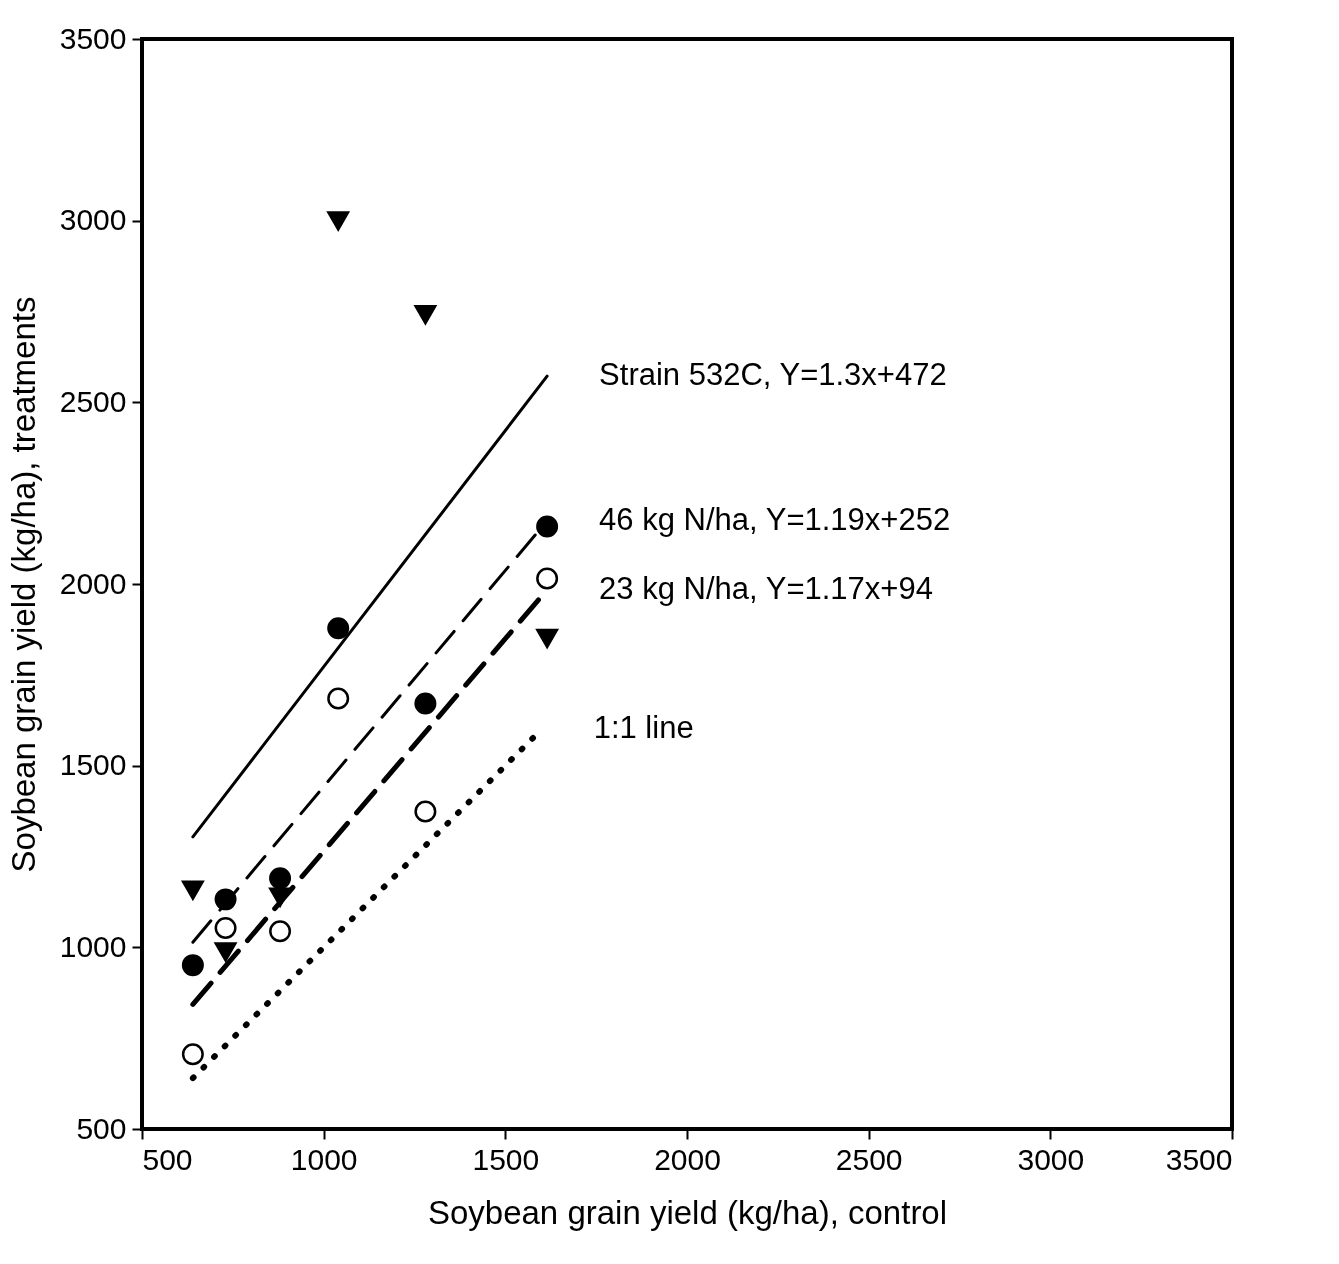 The image size is (1339, 1264). I want to click on y-tick-label: 3500, so click(93, 38).